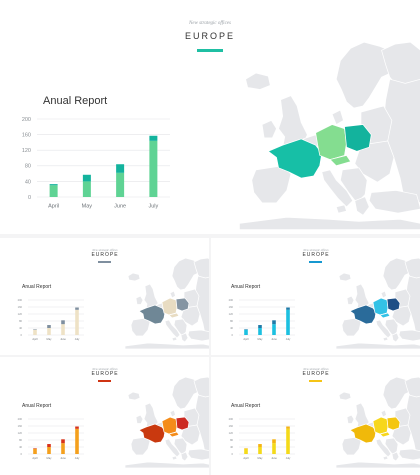  Describe the element at coordinates (380, 306) in the screenshot. I see `map-country-germany` at that location.